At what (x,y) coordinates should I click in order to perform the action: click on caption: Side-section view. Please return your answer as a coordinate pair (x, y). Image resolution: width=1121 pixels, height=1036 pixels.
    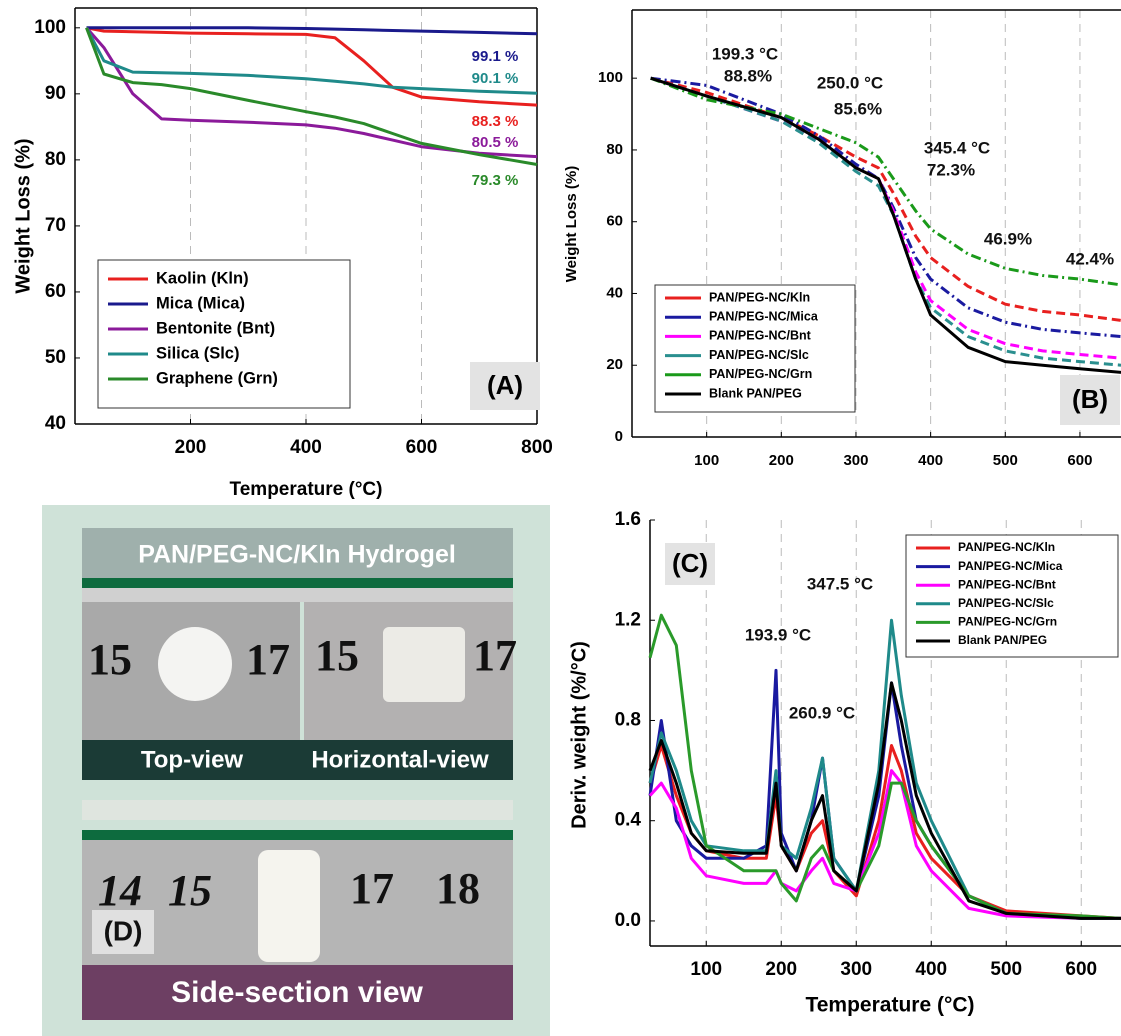
    Looking at the image, I should click on (297, 992).